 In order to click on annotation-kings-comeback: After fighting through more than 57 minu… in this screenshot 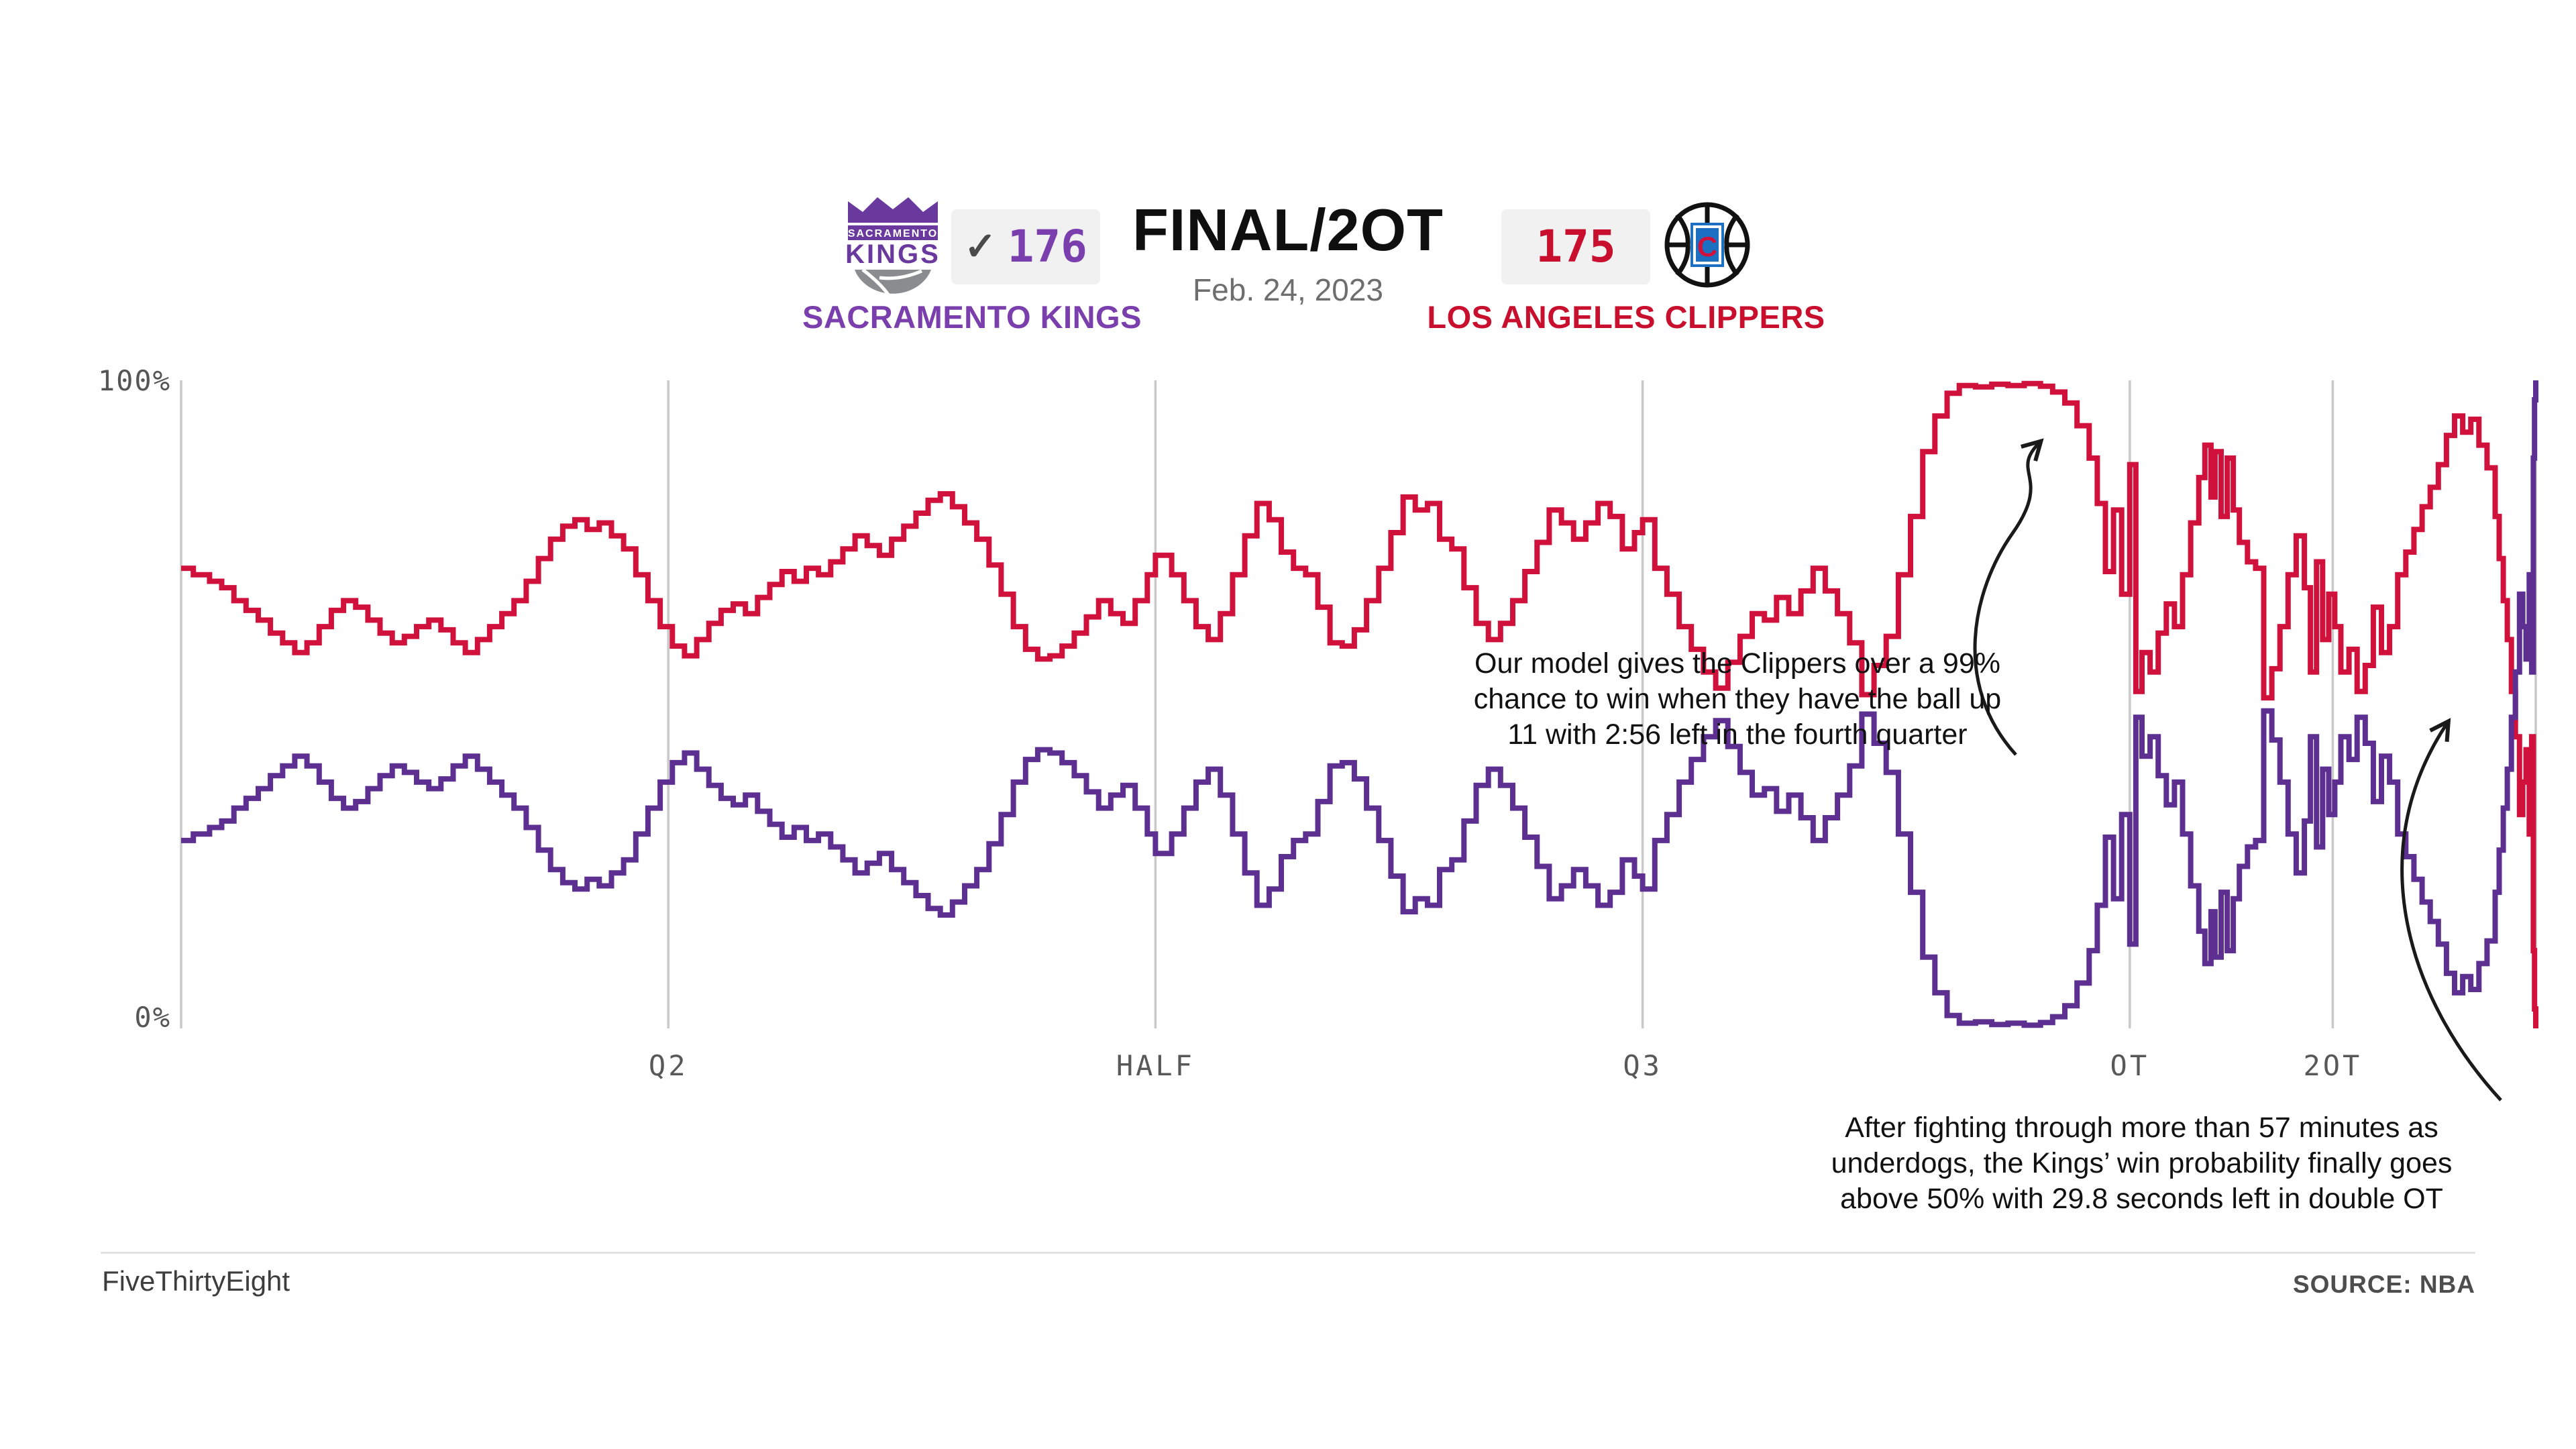, I will do `click(2141, 1163)`.